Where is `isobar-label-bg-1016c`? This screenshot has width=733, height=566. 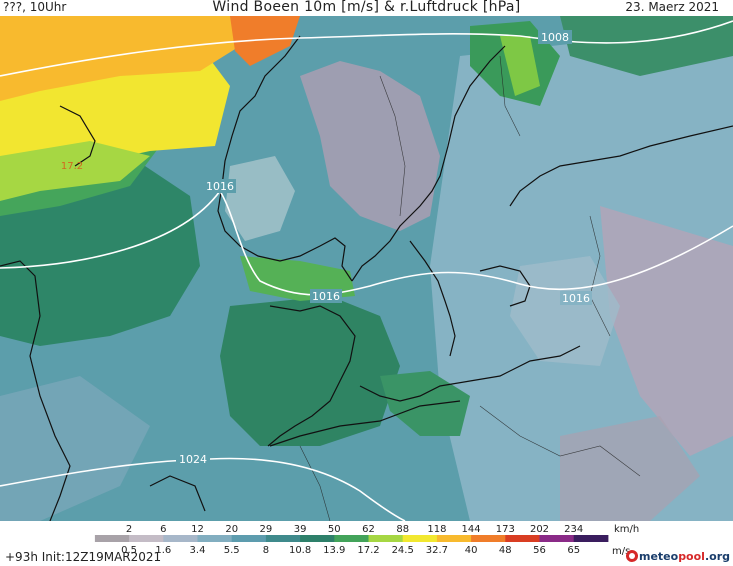
isobar-label-bg-1016c is located at coordinates (576, 298).